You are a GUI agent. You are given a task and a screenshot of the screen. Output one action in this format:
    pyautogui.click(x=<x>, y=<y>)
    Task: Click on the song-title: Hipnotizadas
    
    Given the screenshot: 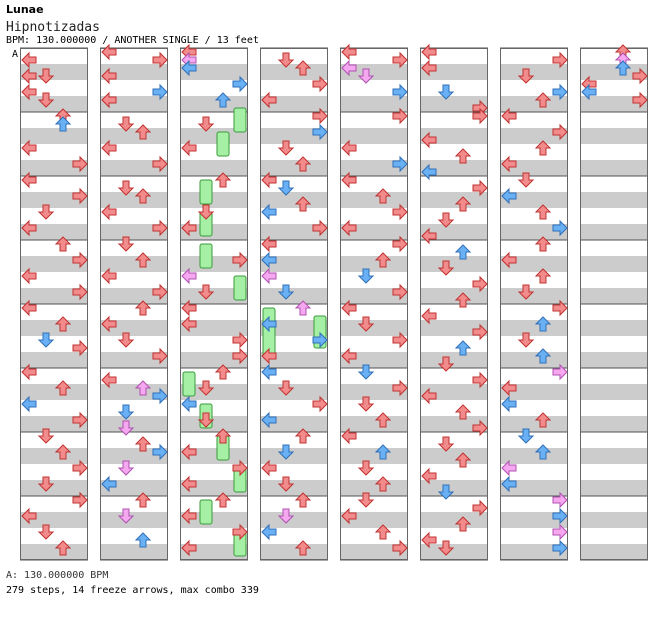 What is the action you would take?
    pyautogui.click(x=53, y=27)
    